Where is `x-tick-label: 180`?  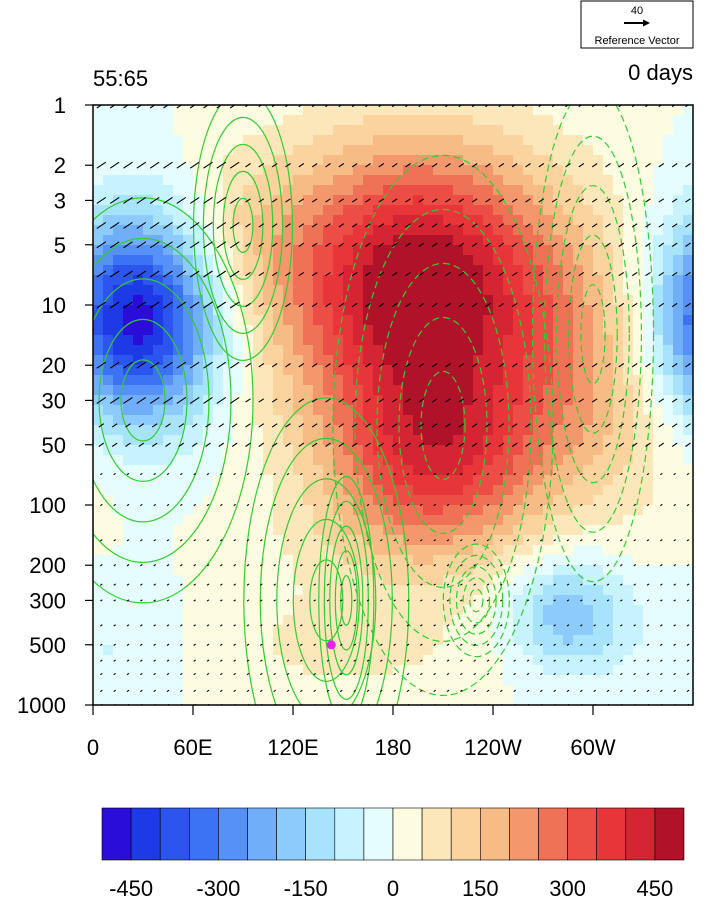
x-tick-label: 180 is located at coordinates (393, 747).